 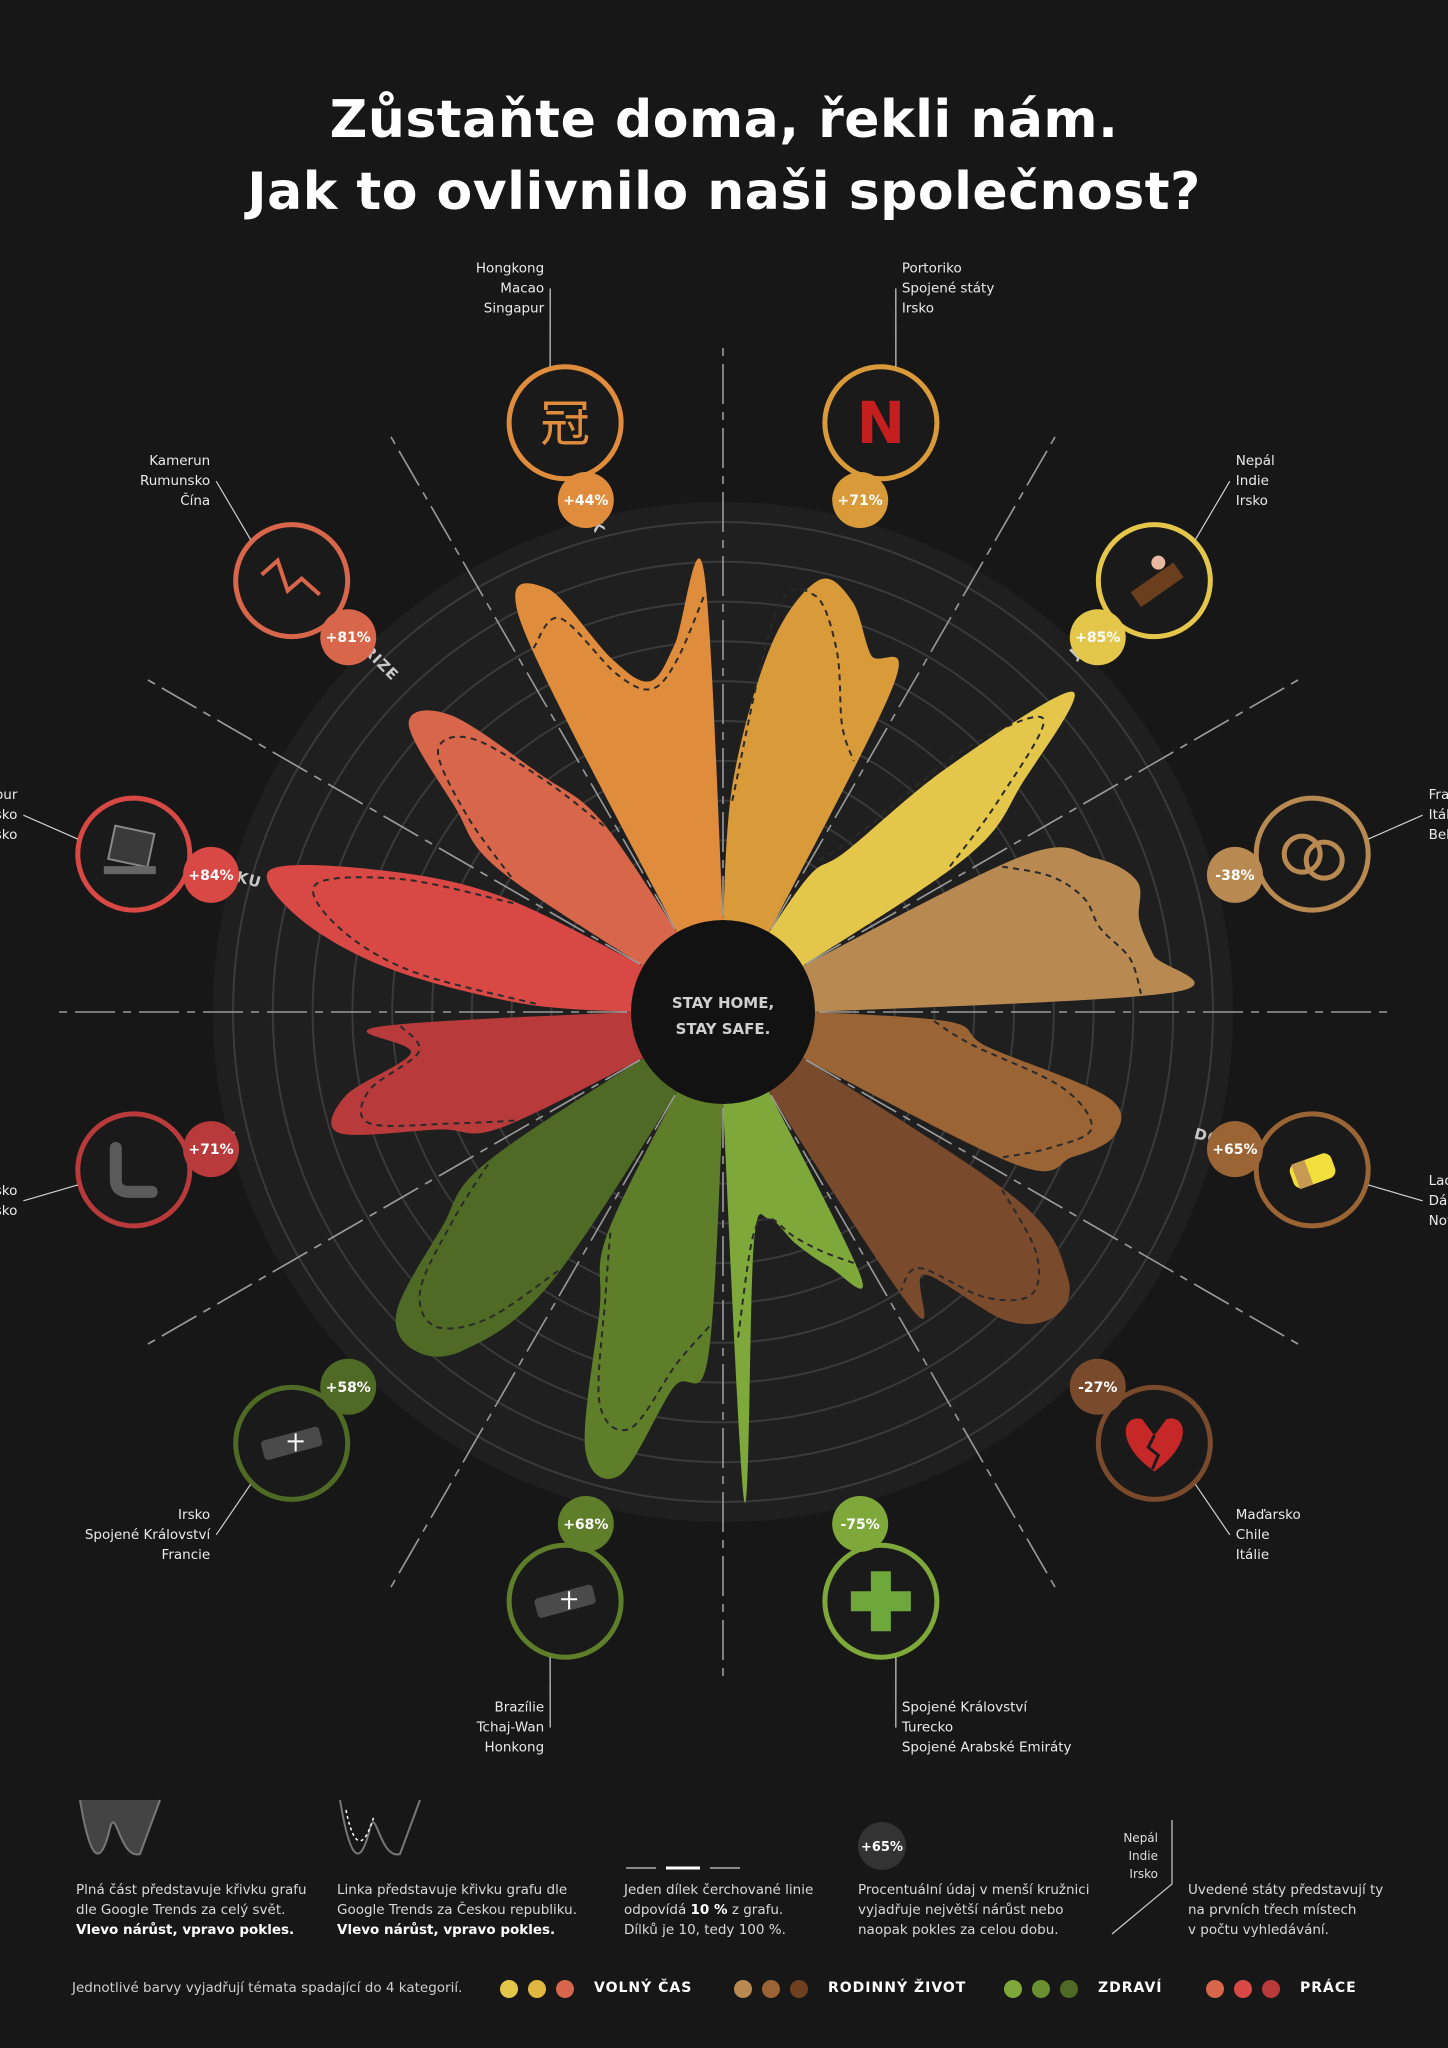 What do you see at coordinates (1253, 1535) in the screenshot?
I see `country-item: Chile` at bounding box center [1253, 1535].